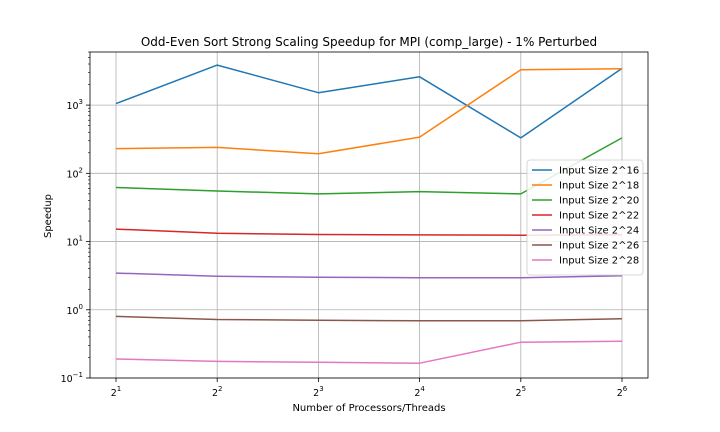 Image resolution: width=720 pixels, height=432 pixels. I want to click on x-tick-label: 23, so click(318, 392).